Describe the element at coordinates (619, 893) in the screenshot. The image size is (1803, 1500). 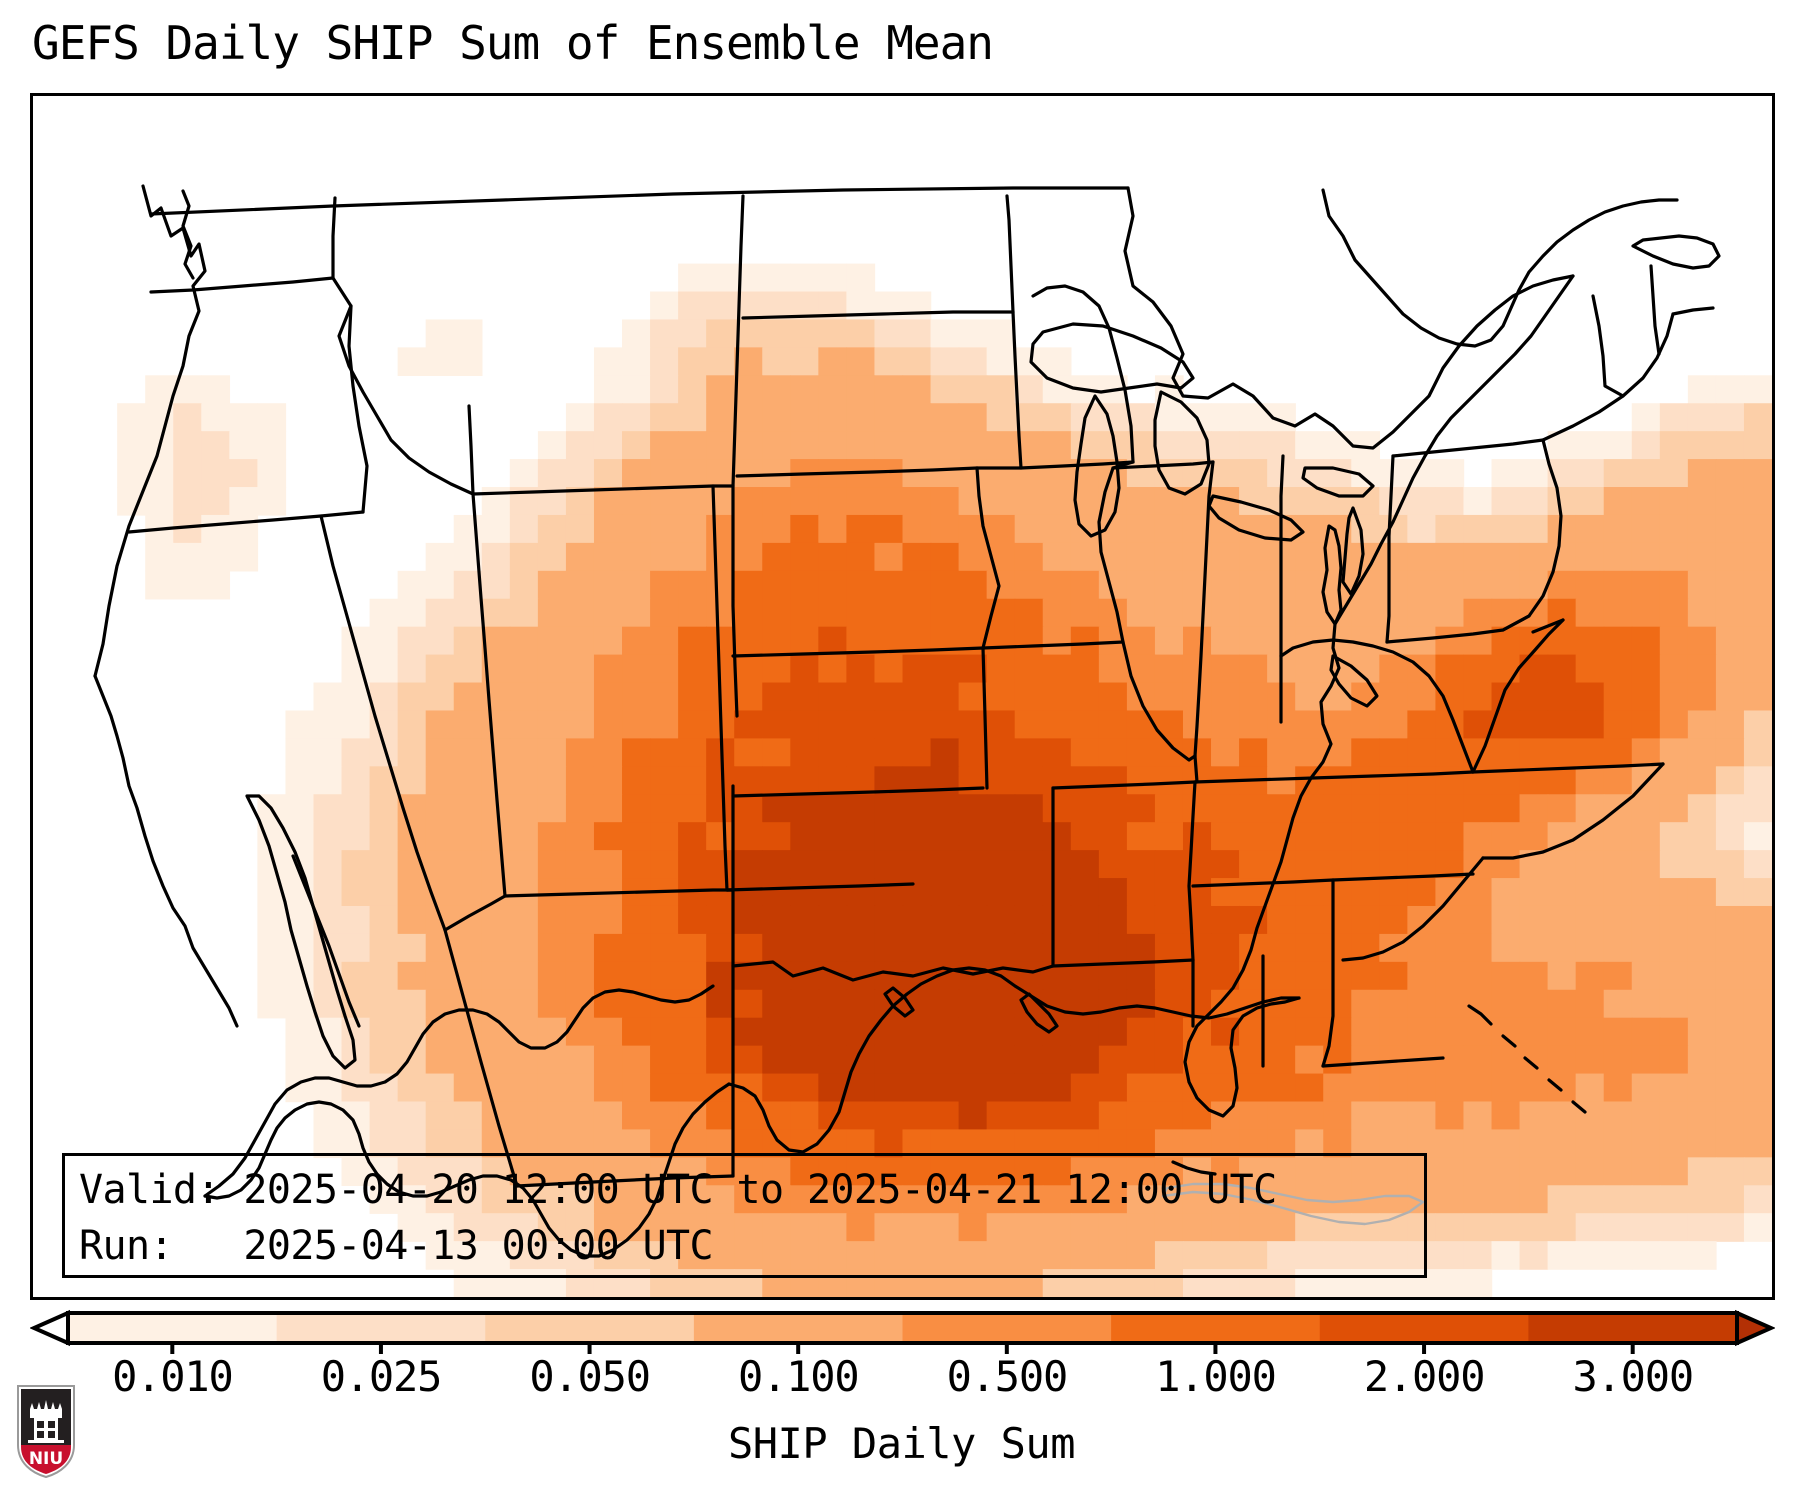
I see `state-line-wy-co-ut` at that location.